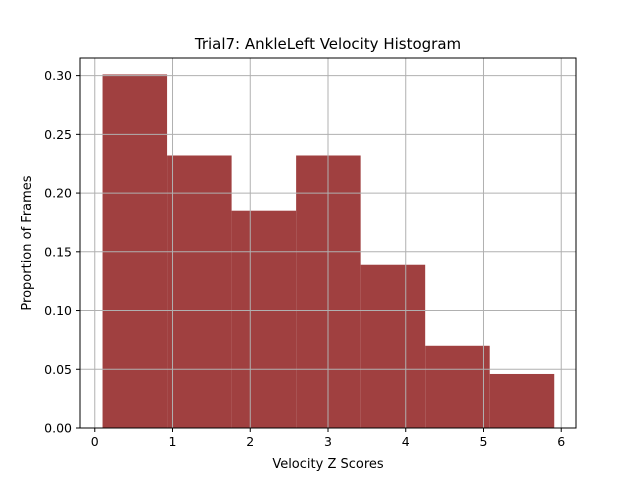 This screenshot has width=640, height=480. Describe the element at coordinates (95, 441) in the screenshot. I see `x-tick-label: 0` at that location.